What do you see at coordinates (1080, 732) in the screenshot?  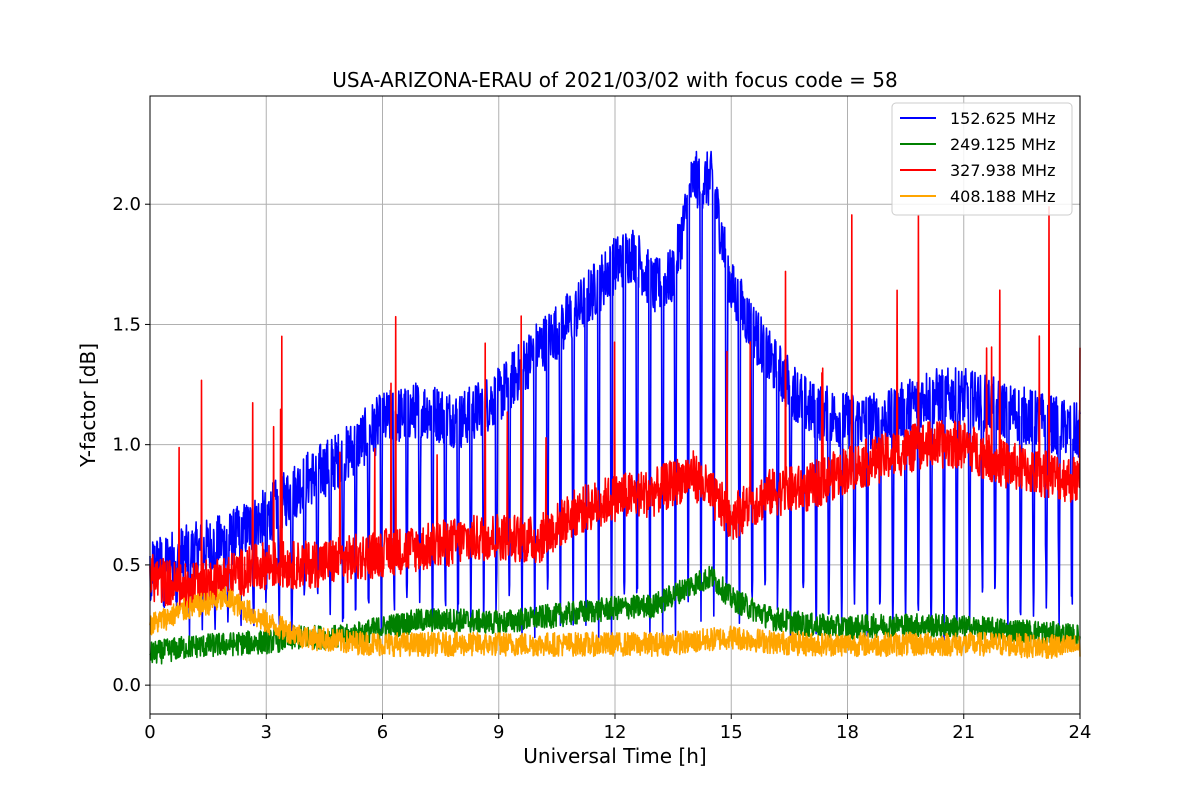 I see `x-tick-label: 24` at bounding box center [1080, 732].